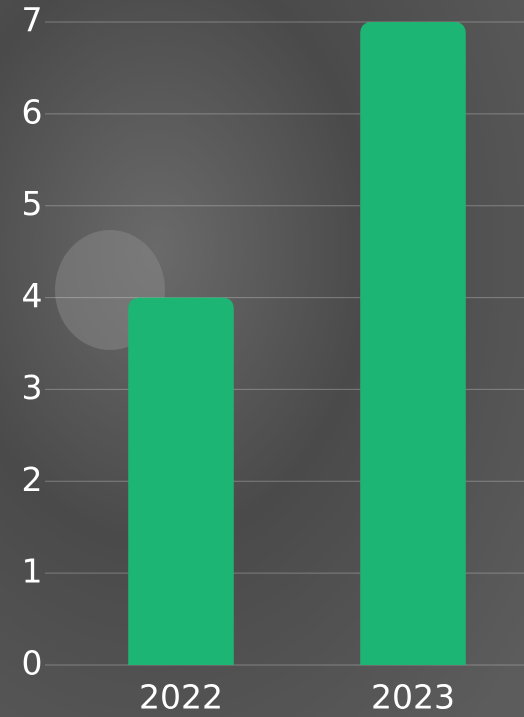  What do you see at coordinates (32, 479) in the screenshot?
I see `y-tick-label: 2` at bounding box center [32, 479].